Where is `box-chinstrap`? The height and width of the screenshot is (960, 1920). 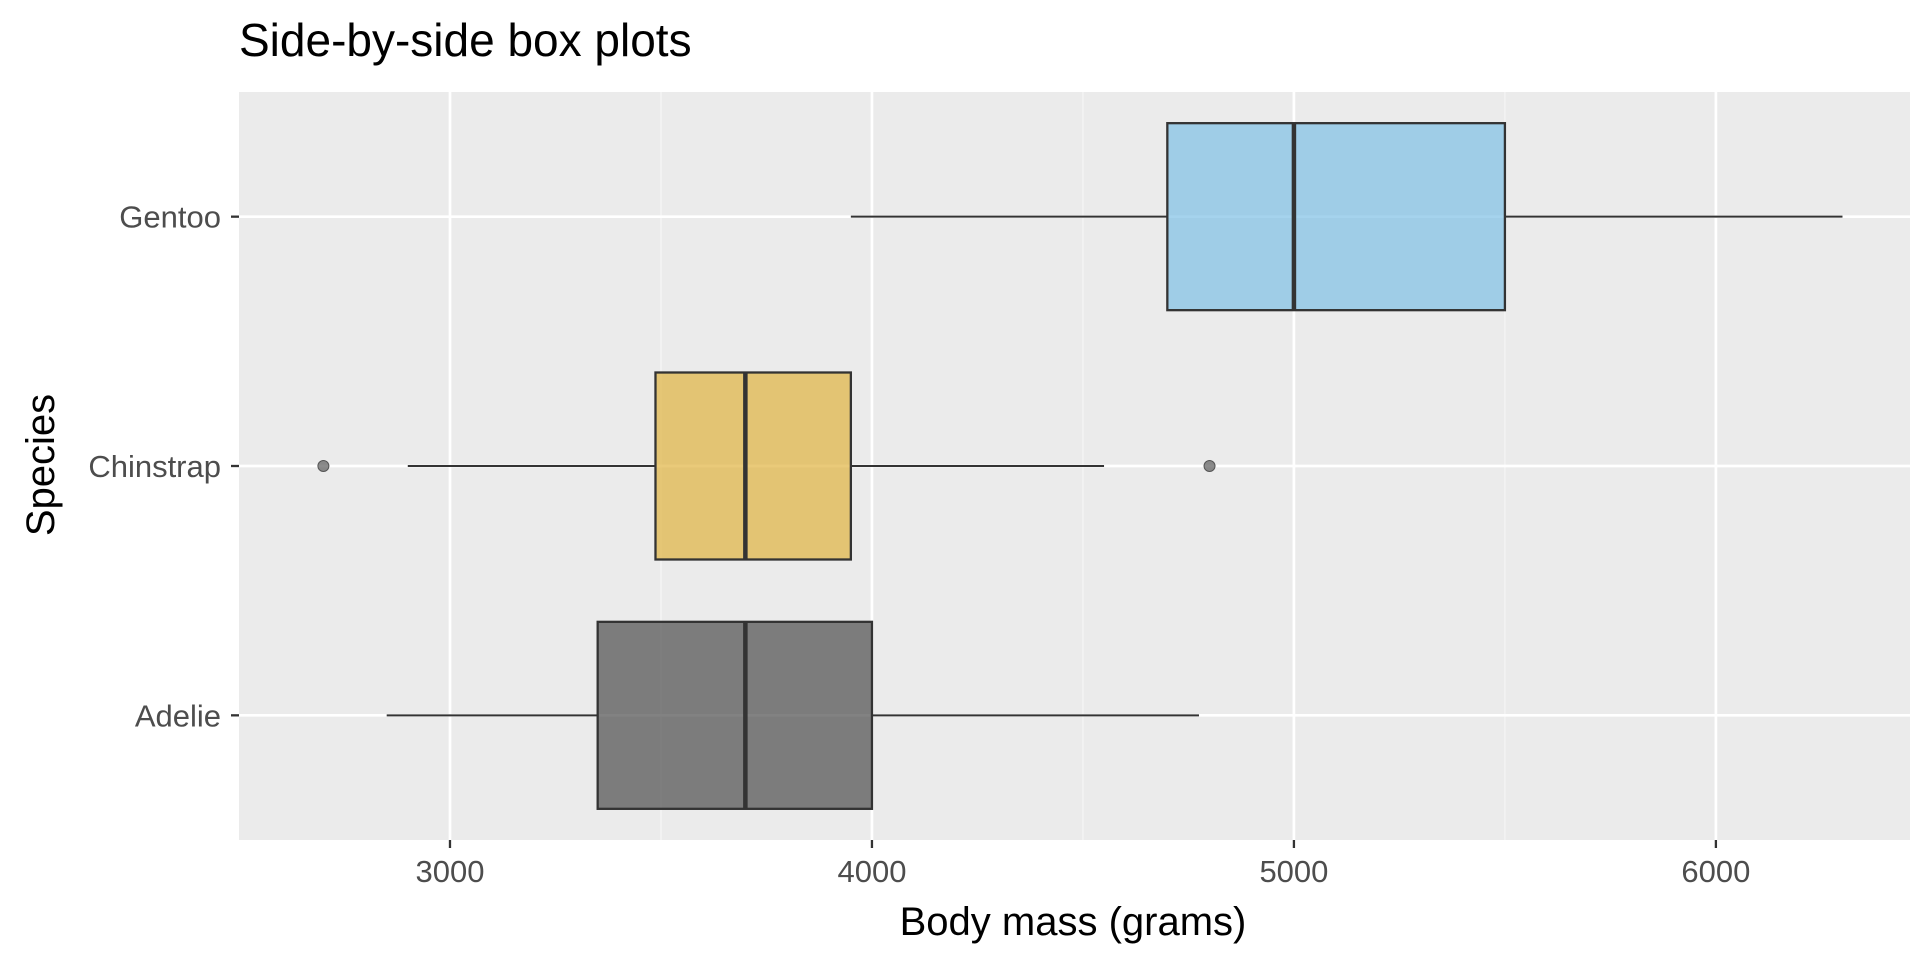
box-chinstrap is located at coordinates (766, 466).